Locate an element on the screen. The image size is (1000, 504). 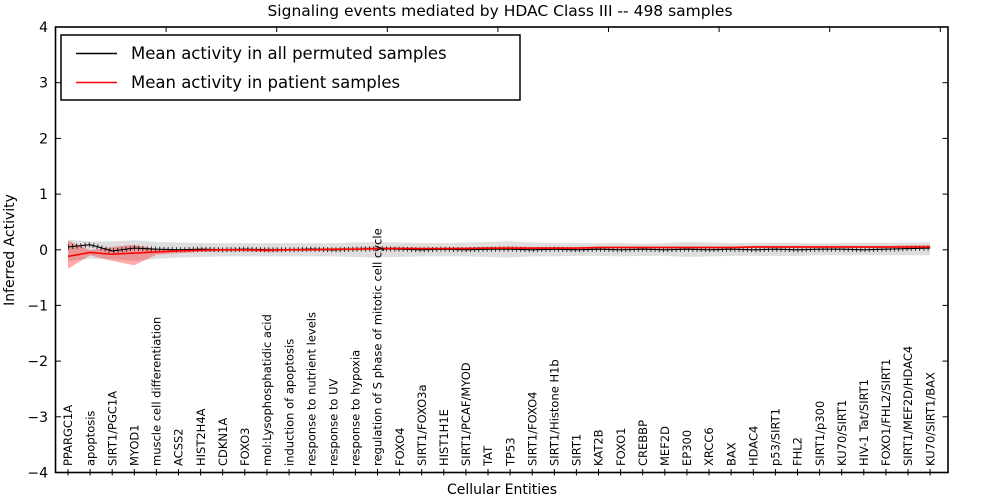
x-tick-label: FHL2 is located at coordinates (798, 451).